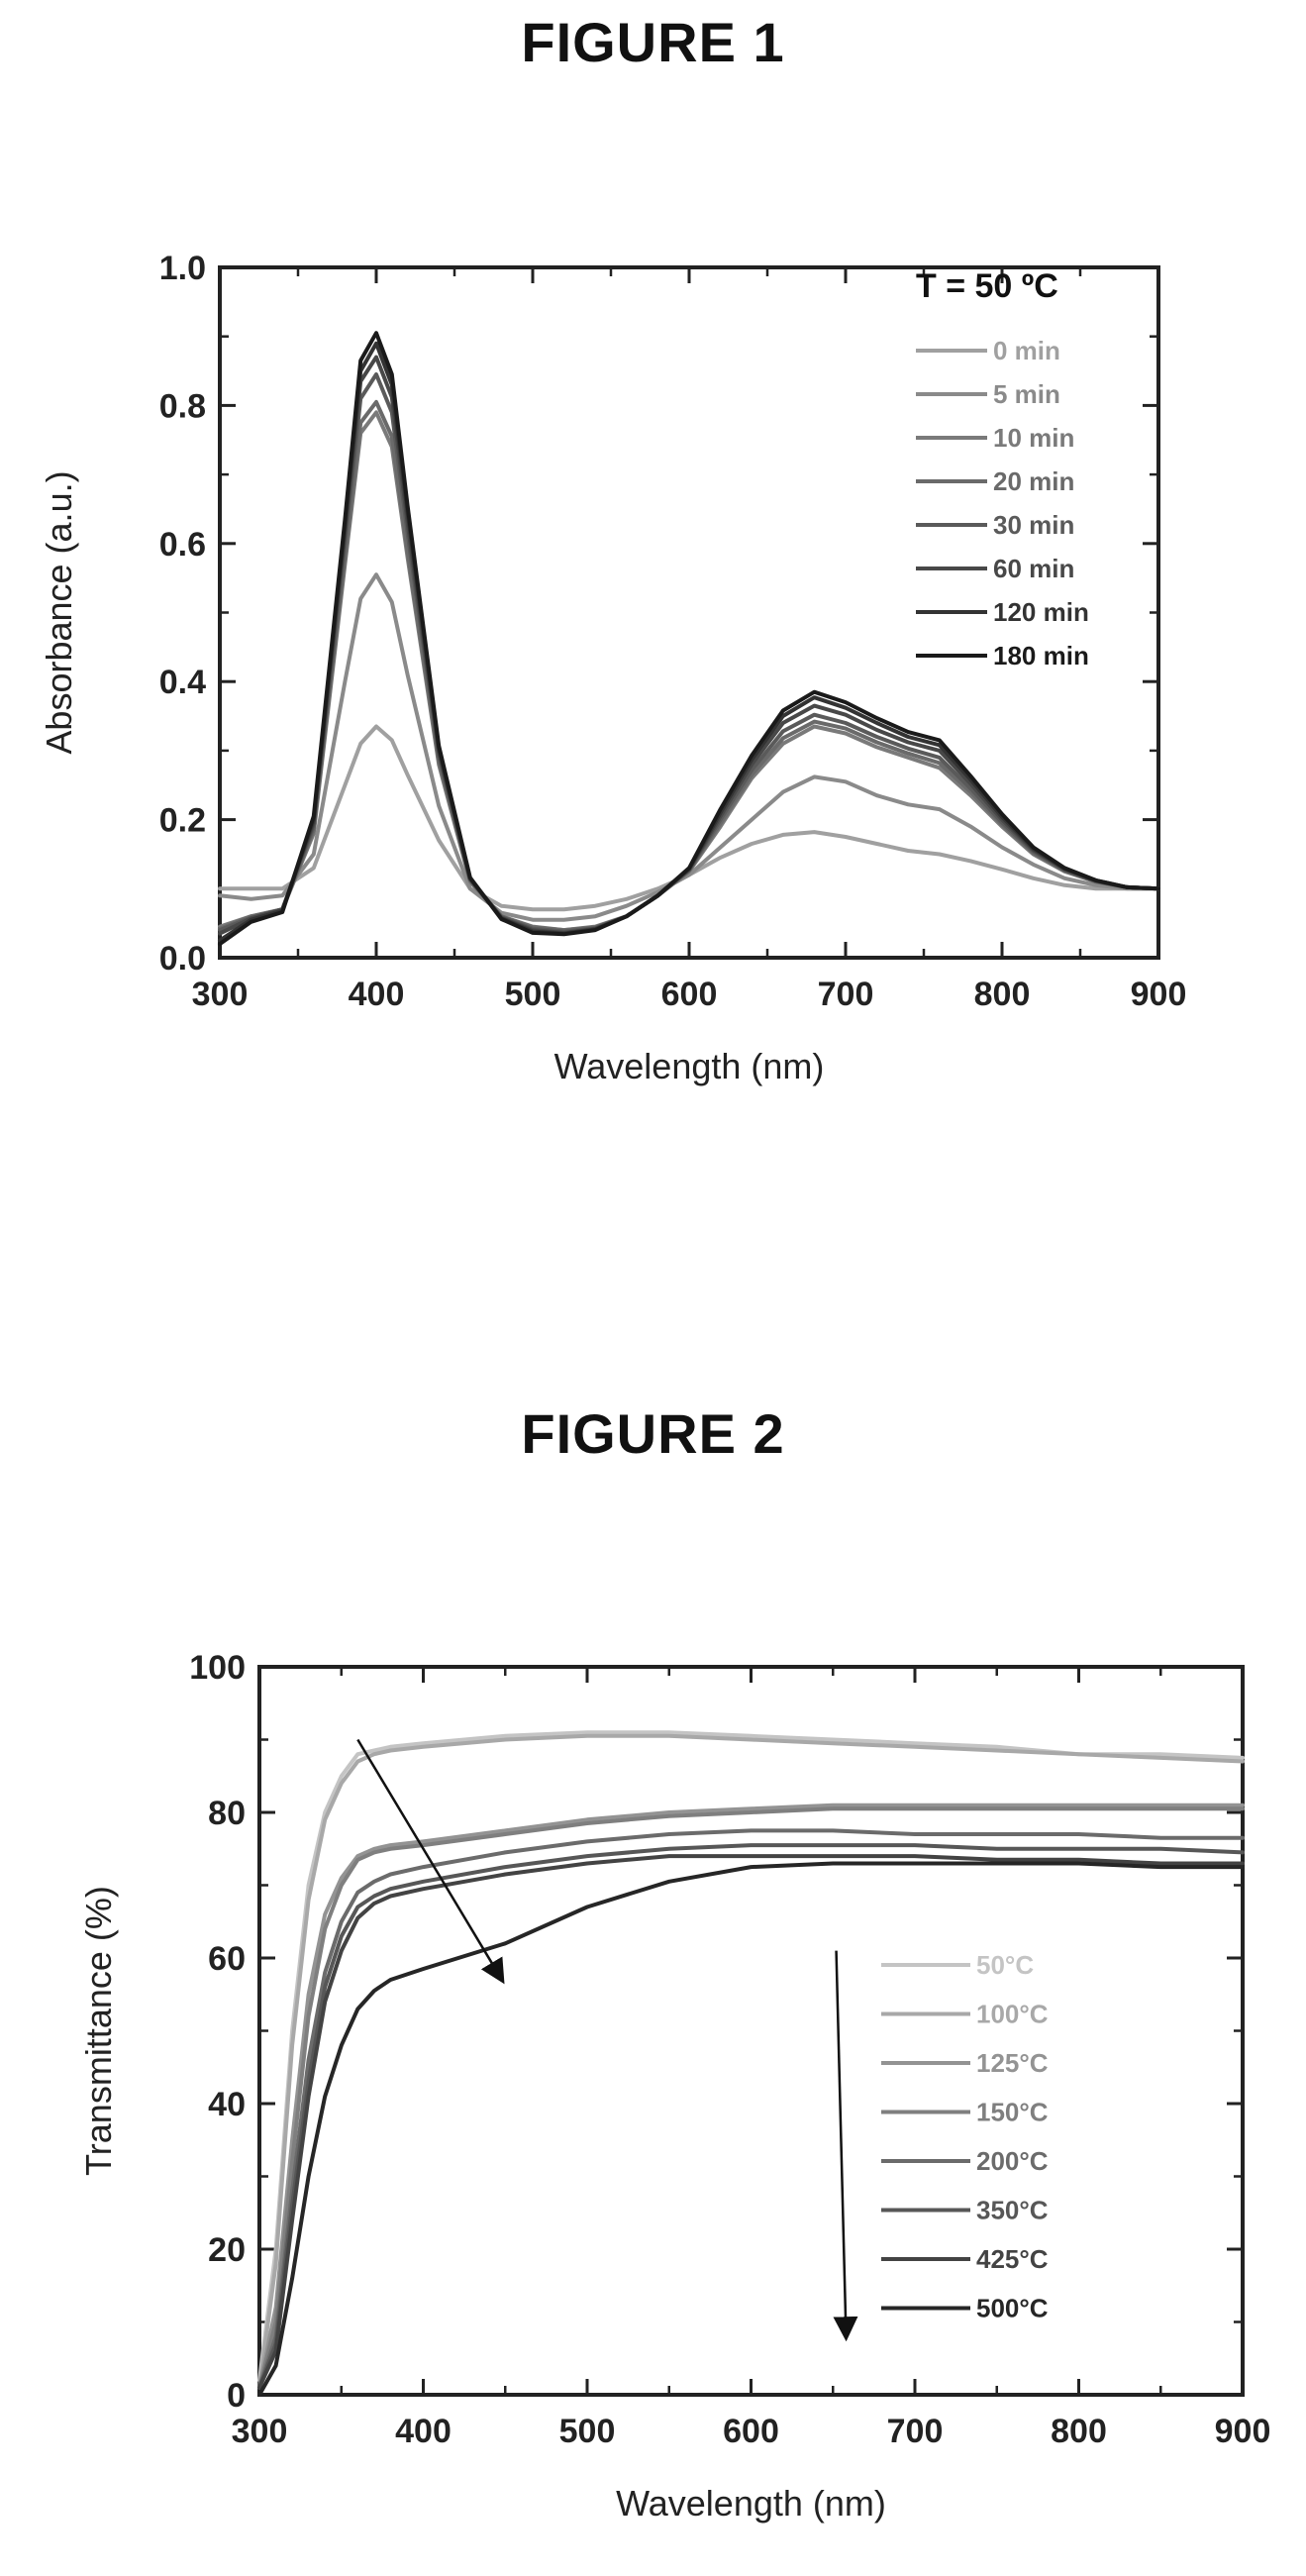  Describe the element at coordinates (1033, 525) in the screenshot. I see `legend-label: 30 min` at that location.